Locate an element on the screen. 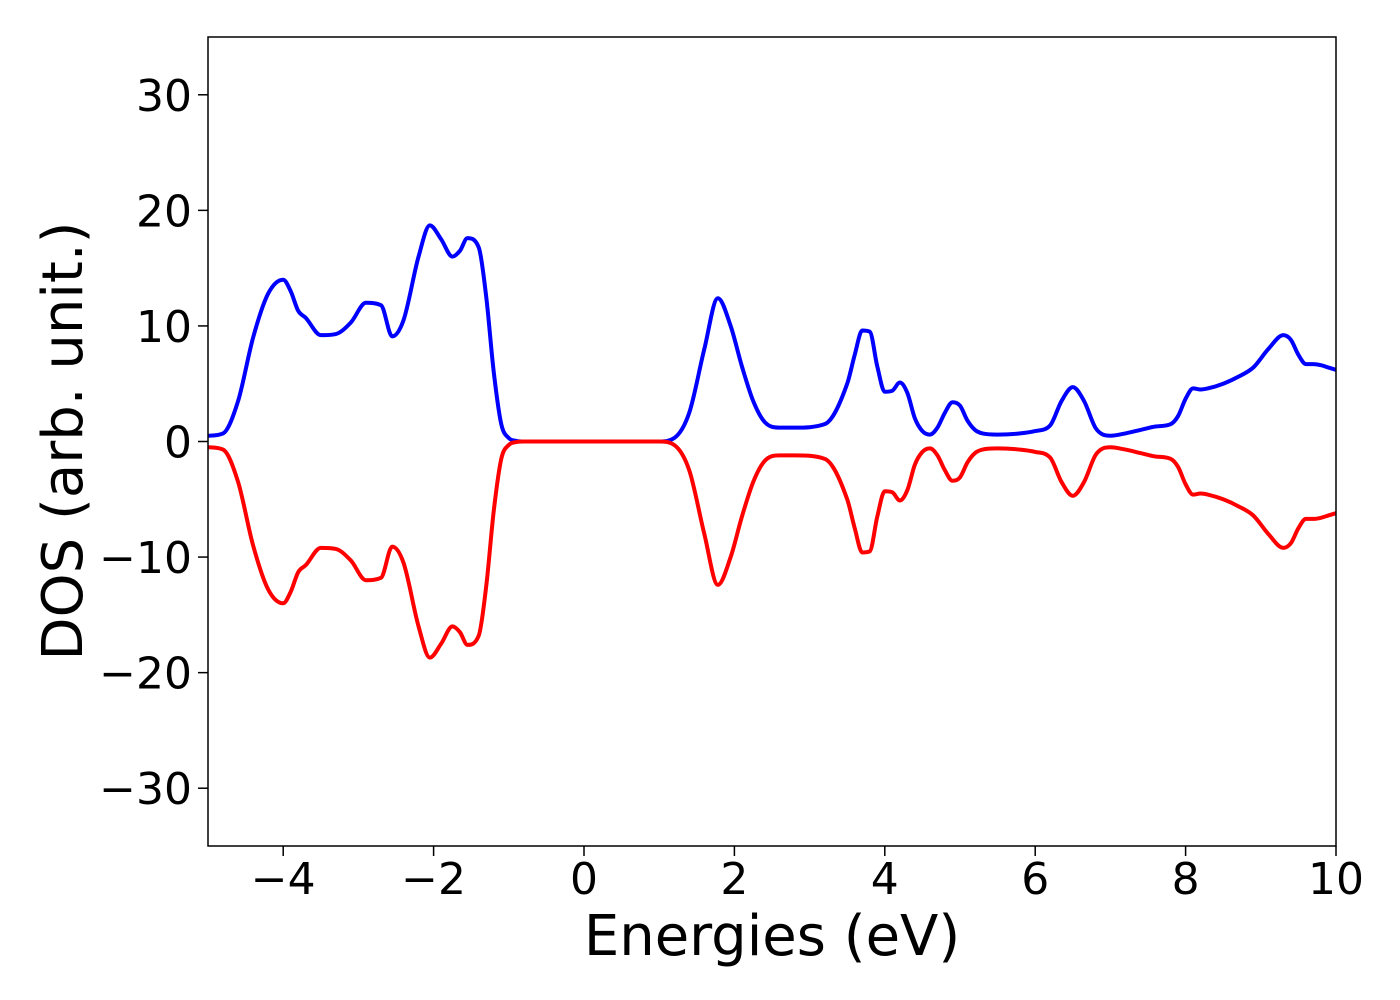  x-tick-label: 8 is located at coordinates (1186, 879).